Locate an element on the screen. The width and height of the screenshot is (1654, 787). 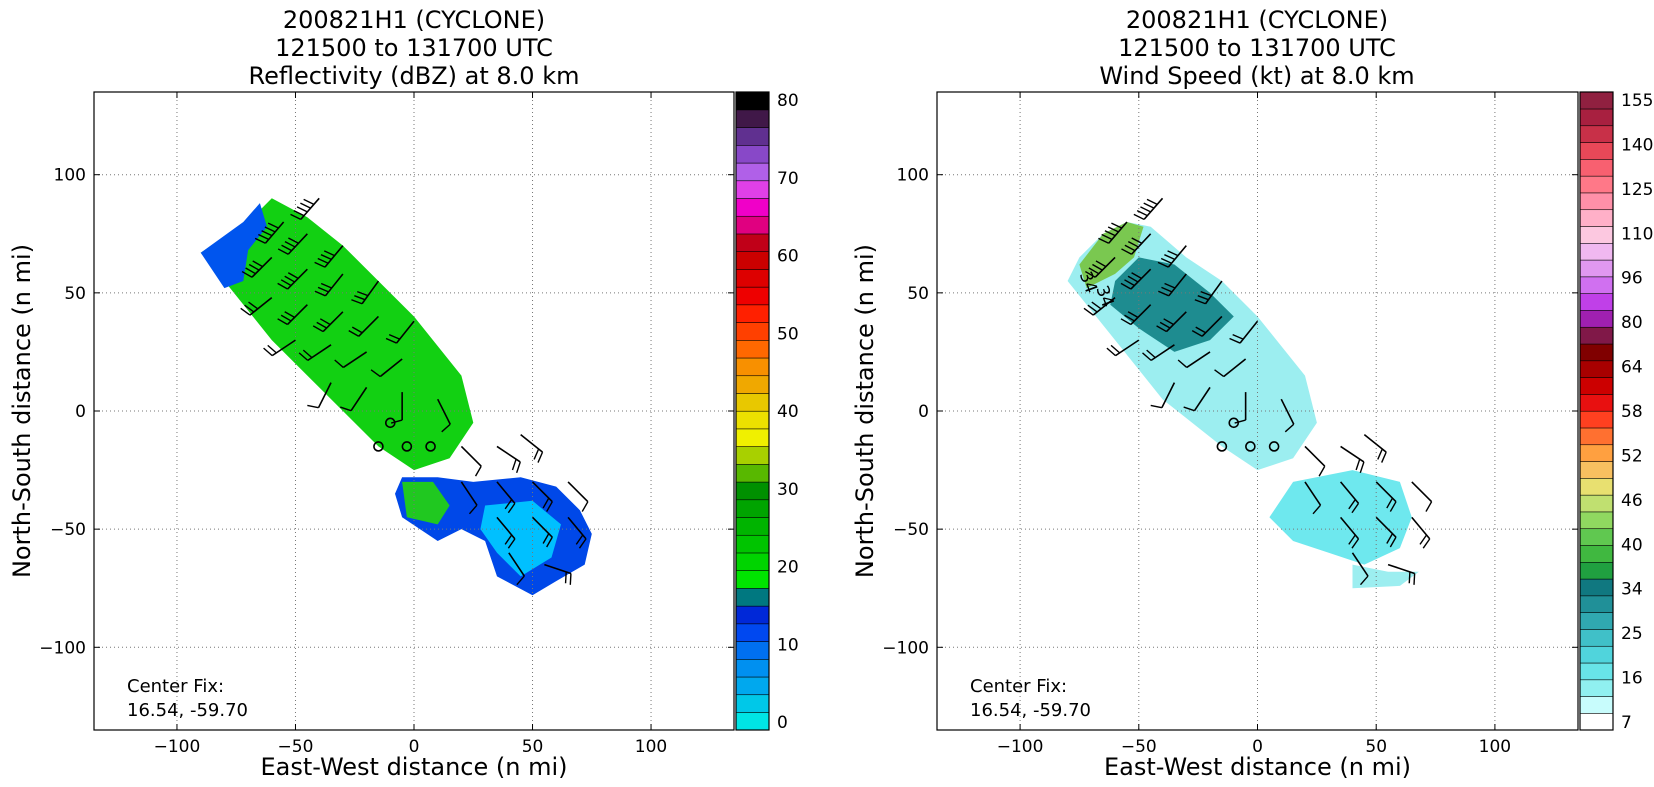
data-region-lower-core is located at coordinates (520, 538).